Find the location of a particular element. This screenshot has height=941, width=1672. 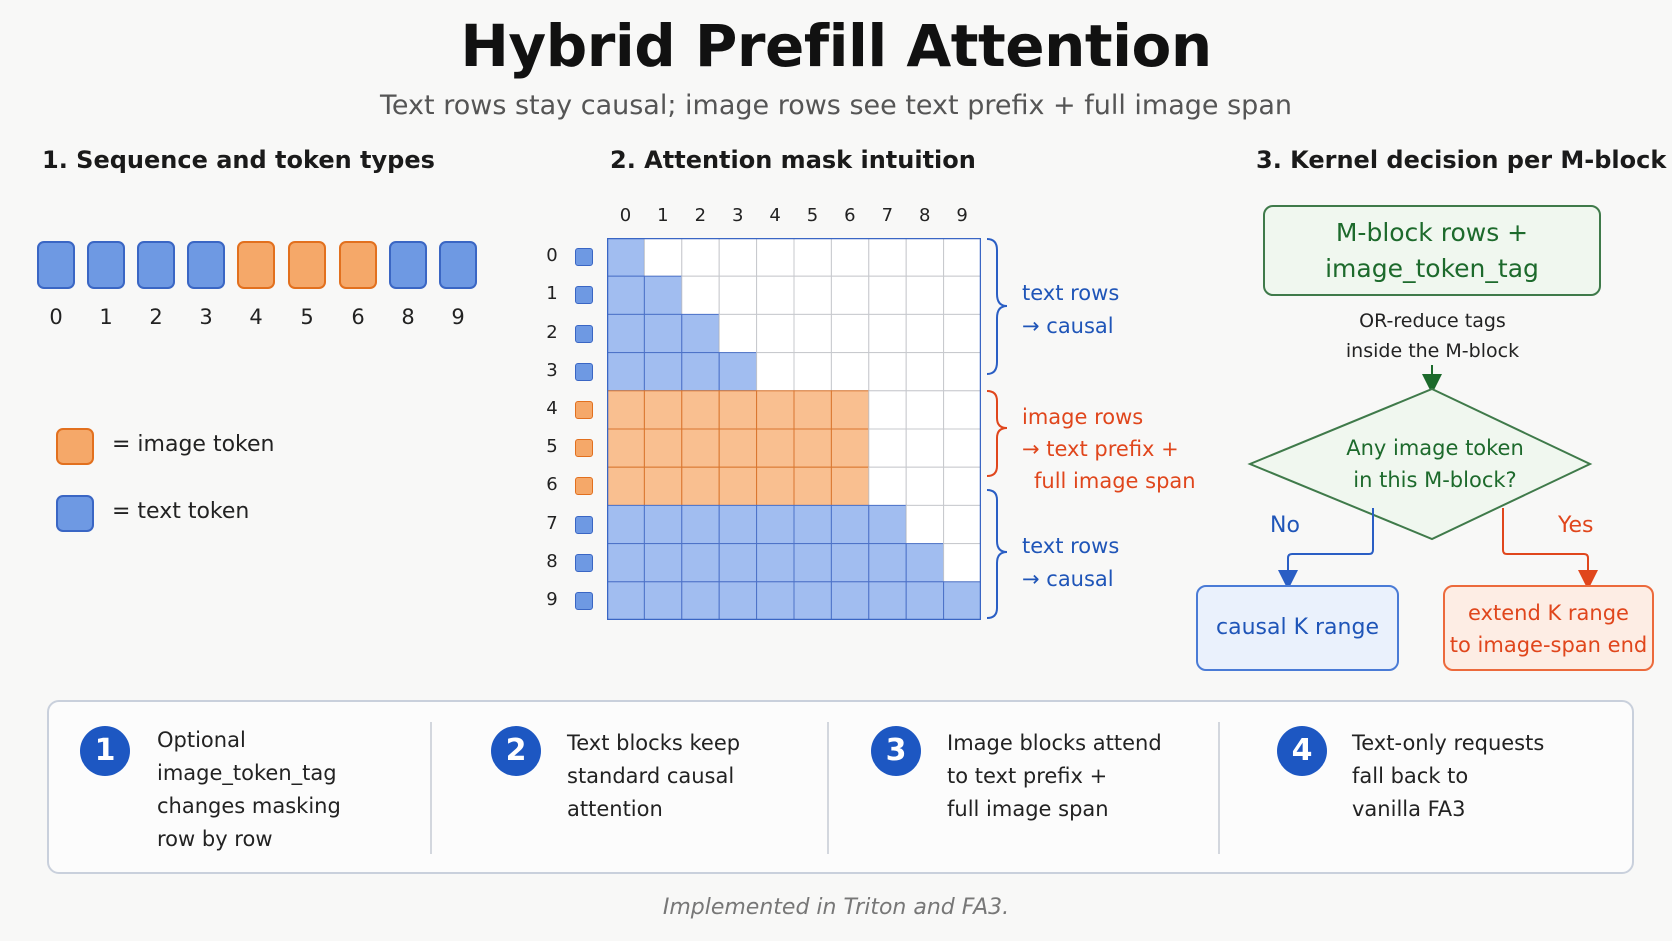

step-text-line: Text-only requests is located at coordinates (1448, 743).